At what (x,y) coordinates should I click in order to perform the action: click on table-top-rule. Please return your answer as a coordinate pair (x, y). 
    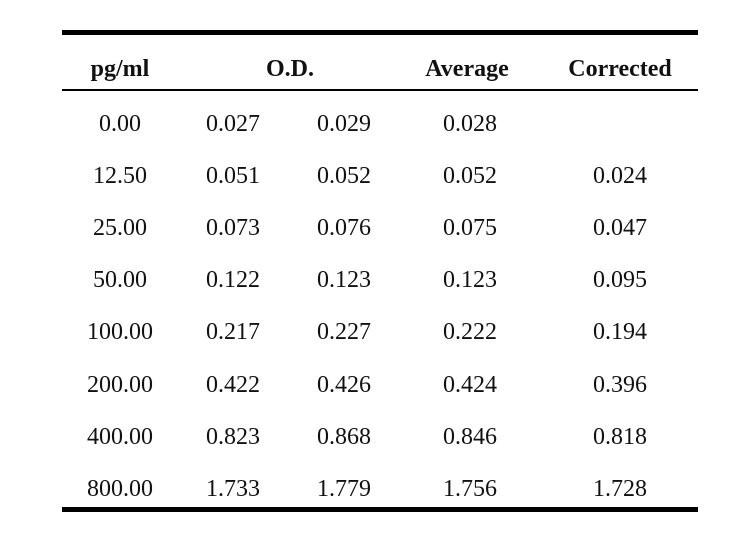
    Looking at the image, I should click on (380, 32).